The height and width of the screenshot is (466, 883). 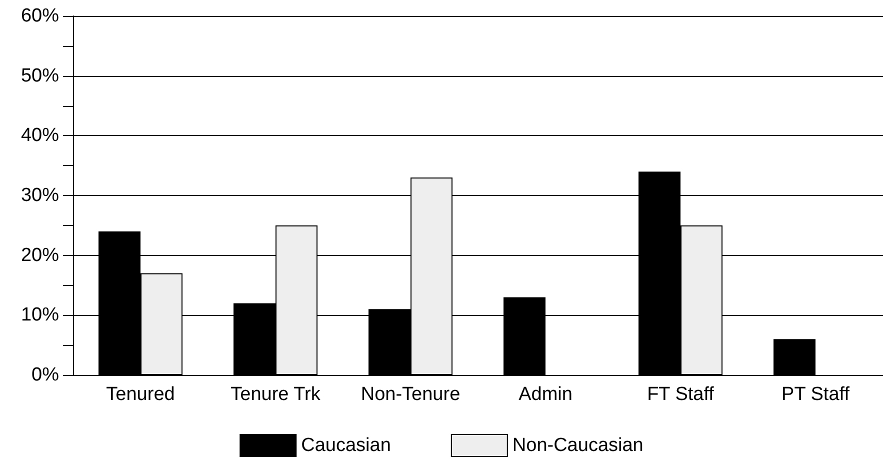 I want to click on y-tick-label: 50%, so click(x=40, y=75).